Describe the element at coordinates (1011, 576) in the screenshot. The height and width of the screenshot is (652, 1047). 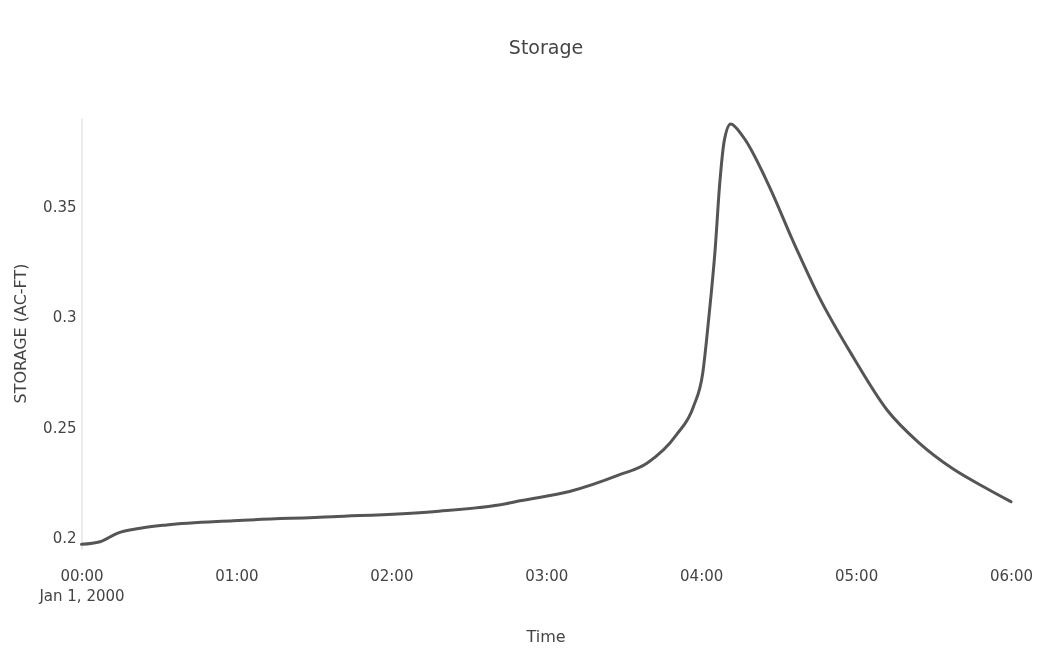
I see `x-tick-label: 06:00` at that location.